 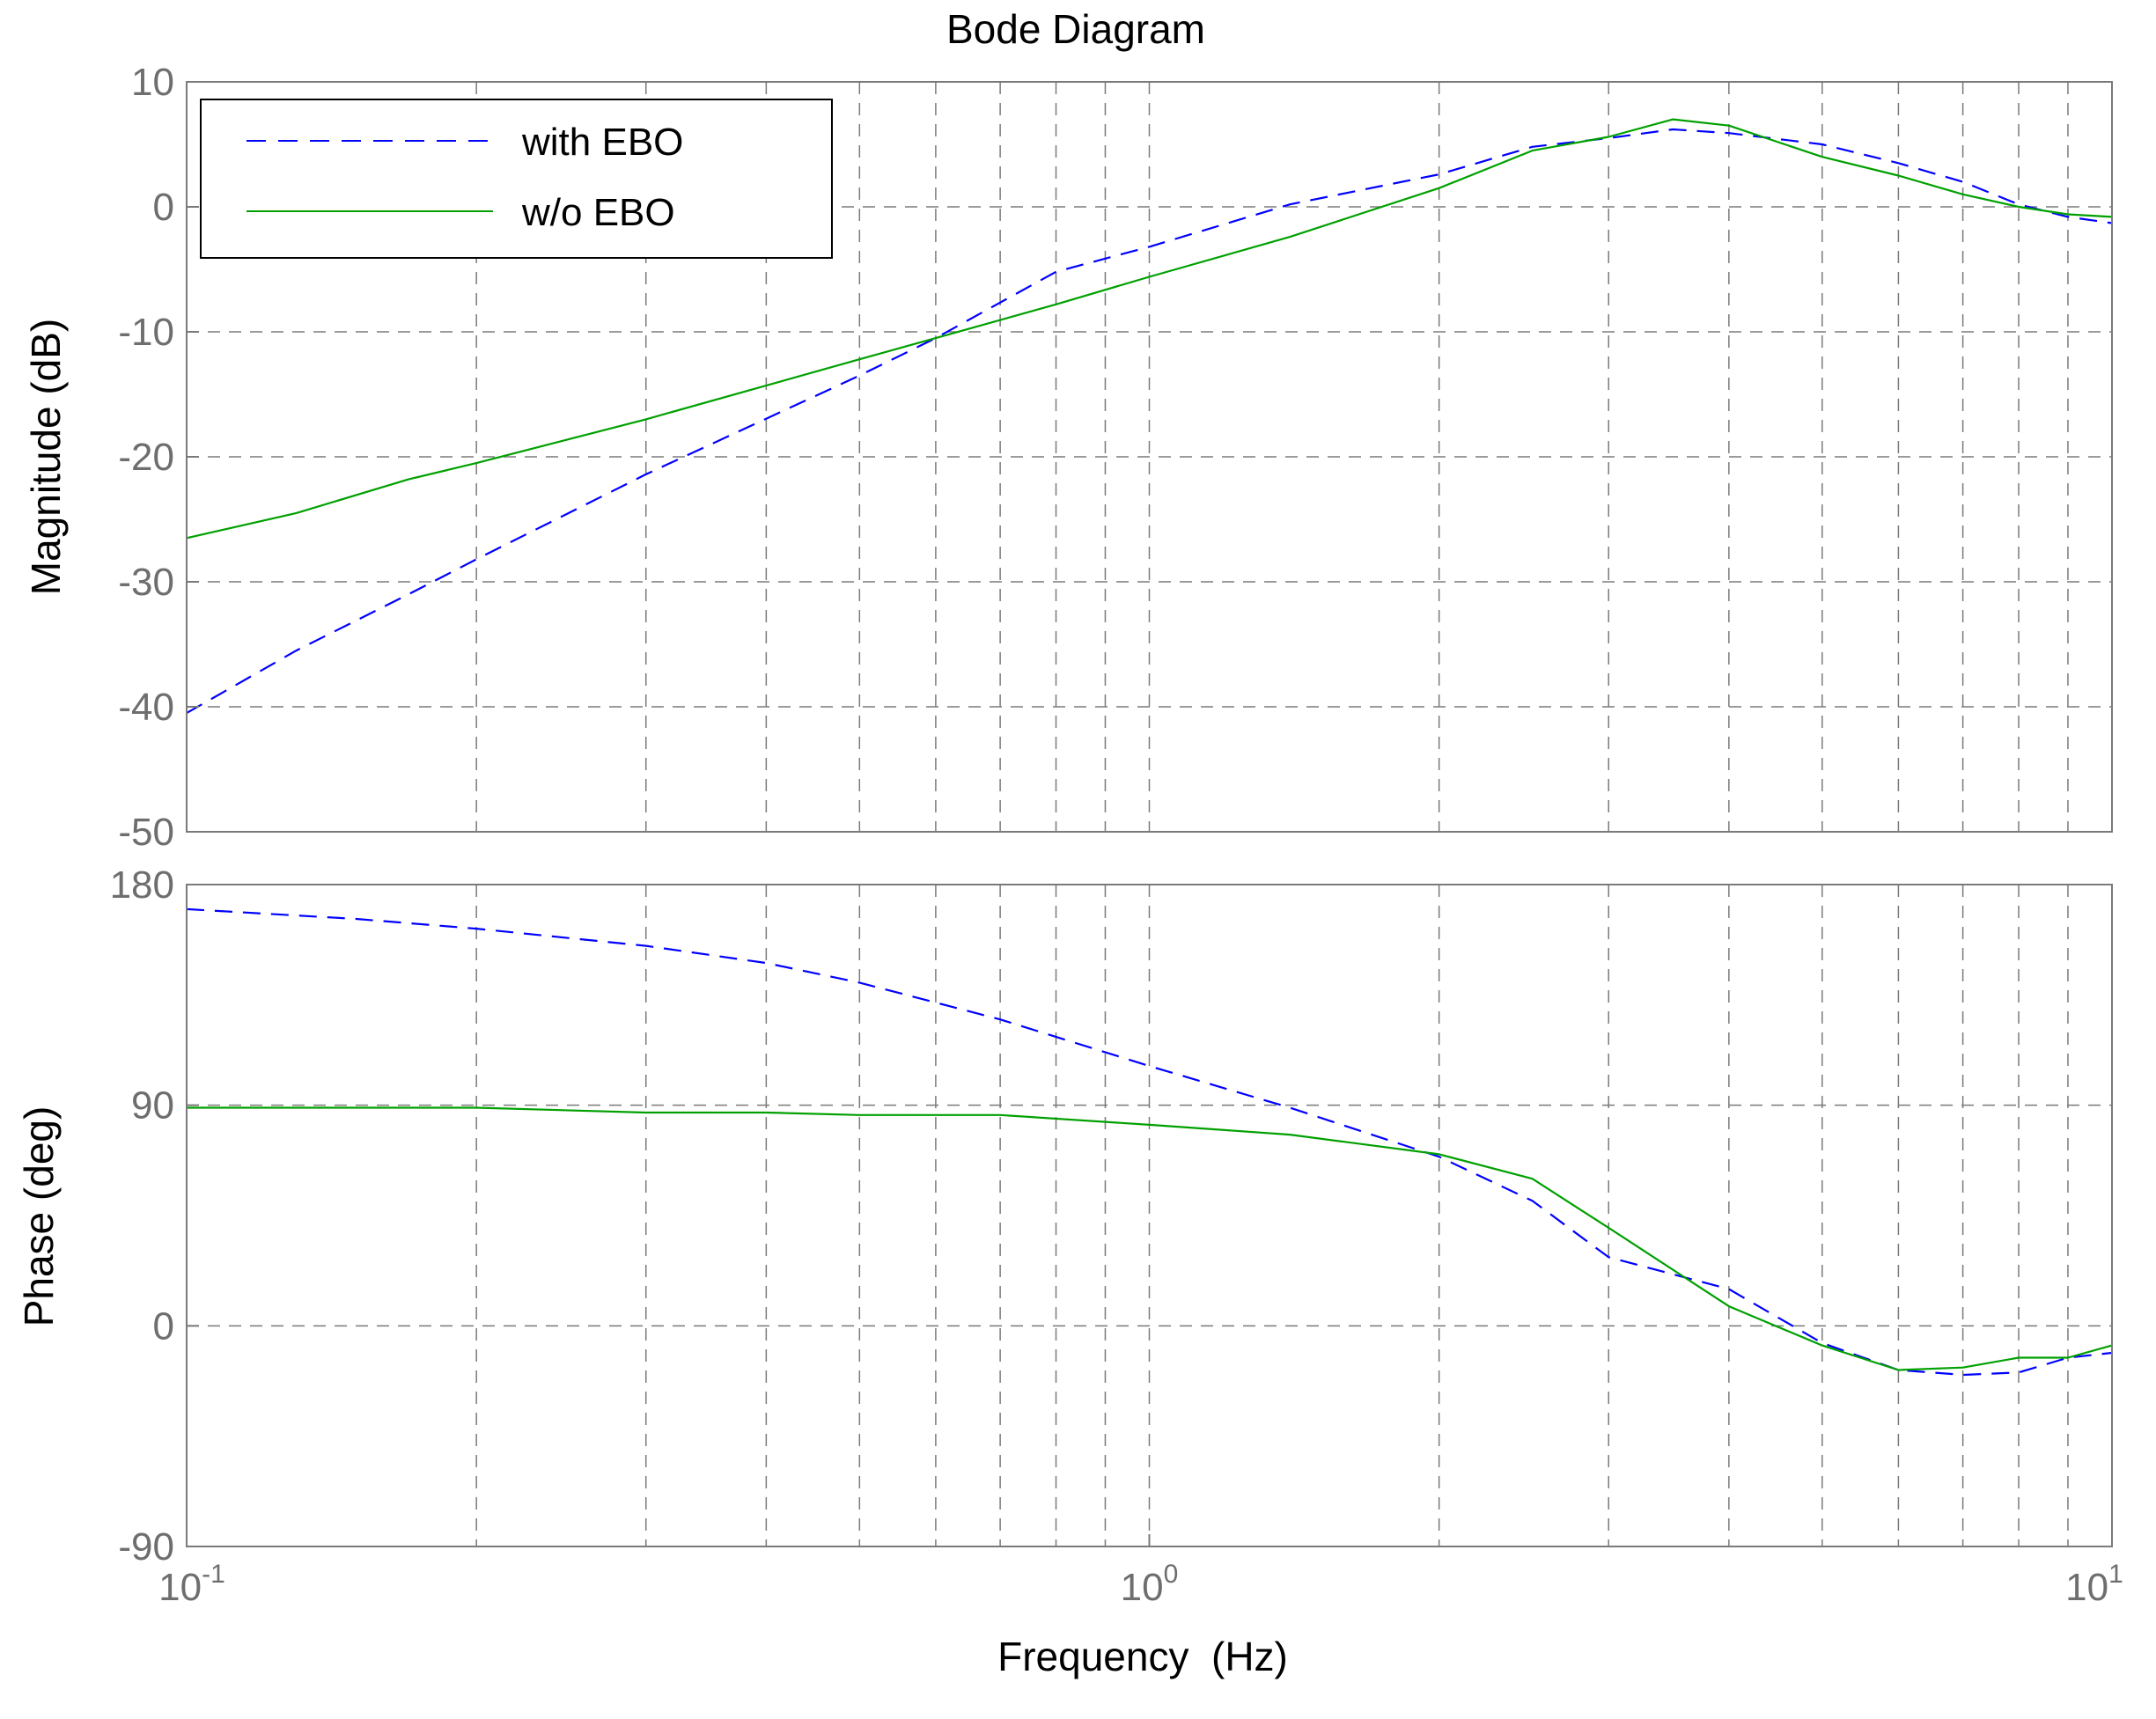 I want to click on magnitude-y-tick-label: 0, so click(x=164, y=207).